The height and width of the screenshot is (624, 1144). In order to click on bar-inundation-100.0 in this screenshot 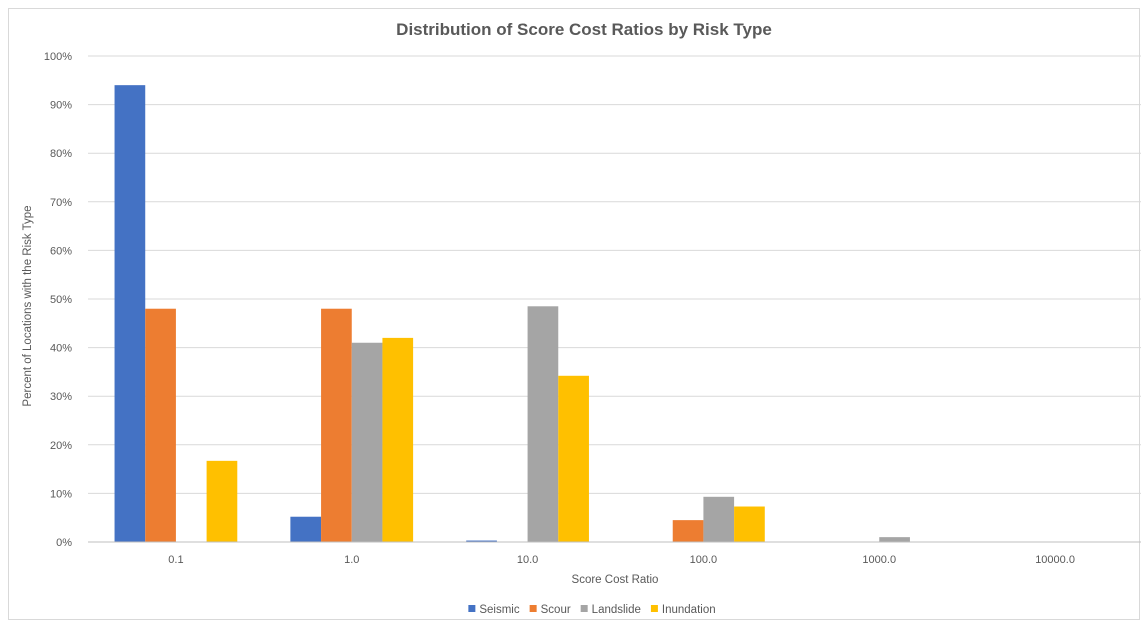, I will do `click(749, 524)`.